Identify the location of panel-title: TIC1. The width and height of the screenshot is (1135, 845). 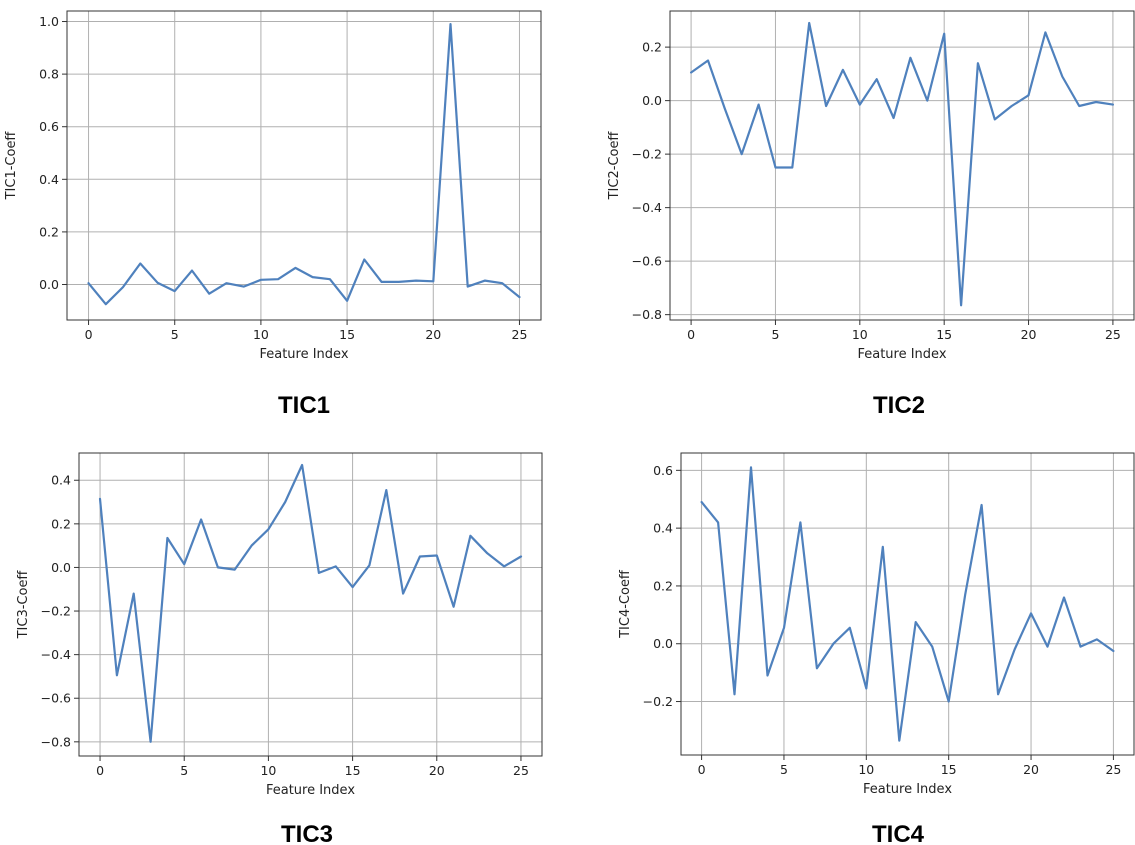
(304, 405).